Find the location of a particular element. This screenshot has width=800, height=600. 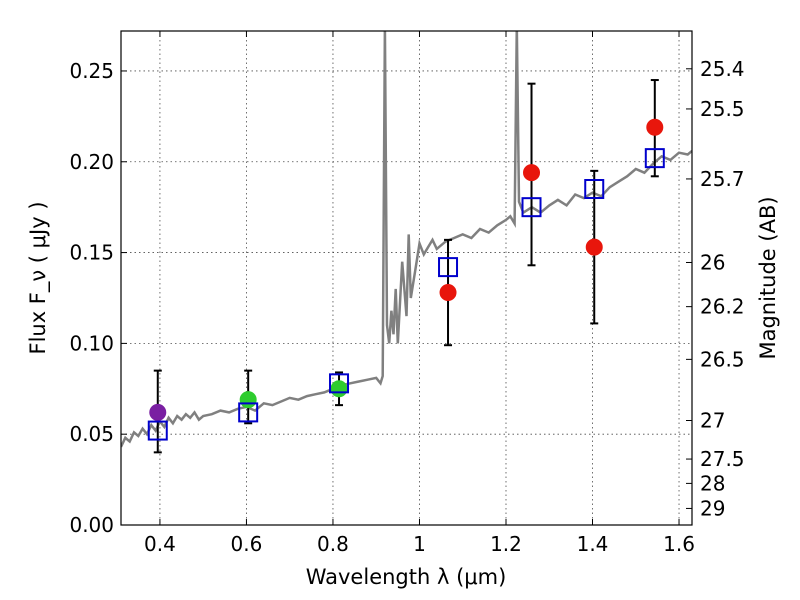

mag-tick-label: 25.5 is located at coordinates (722, 109).